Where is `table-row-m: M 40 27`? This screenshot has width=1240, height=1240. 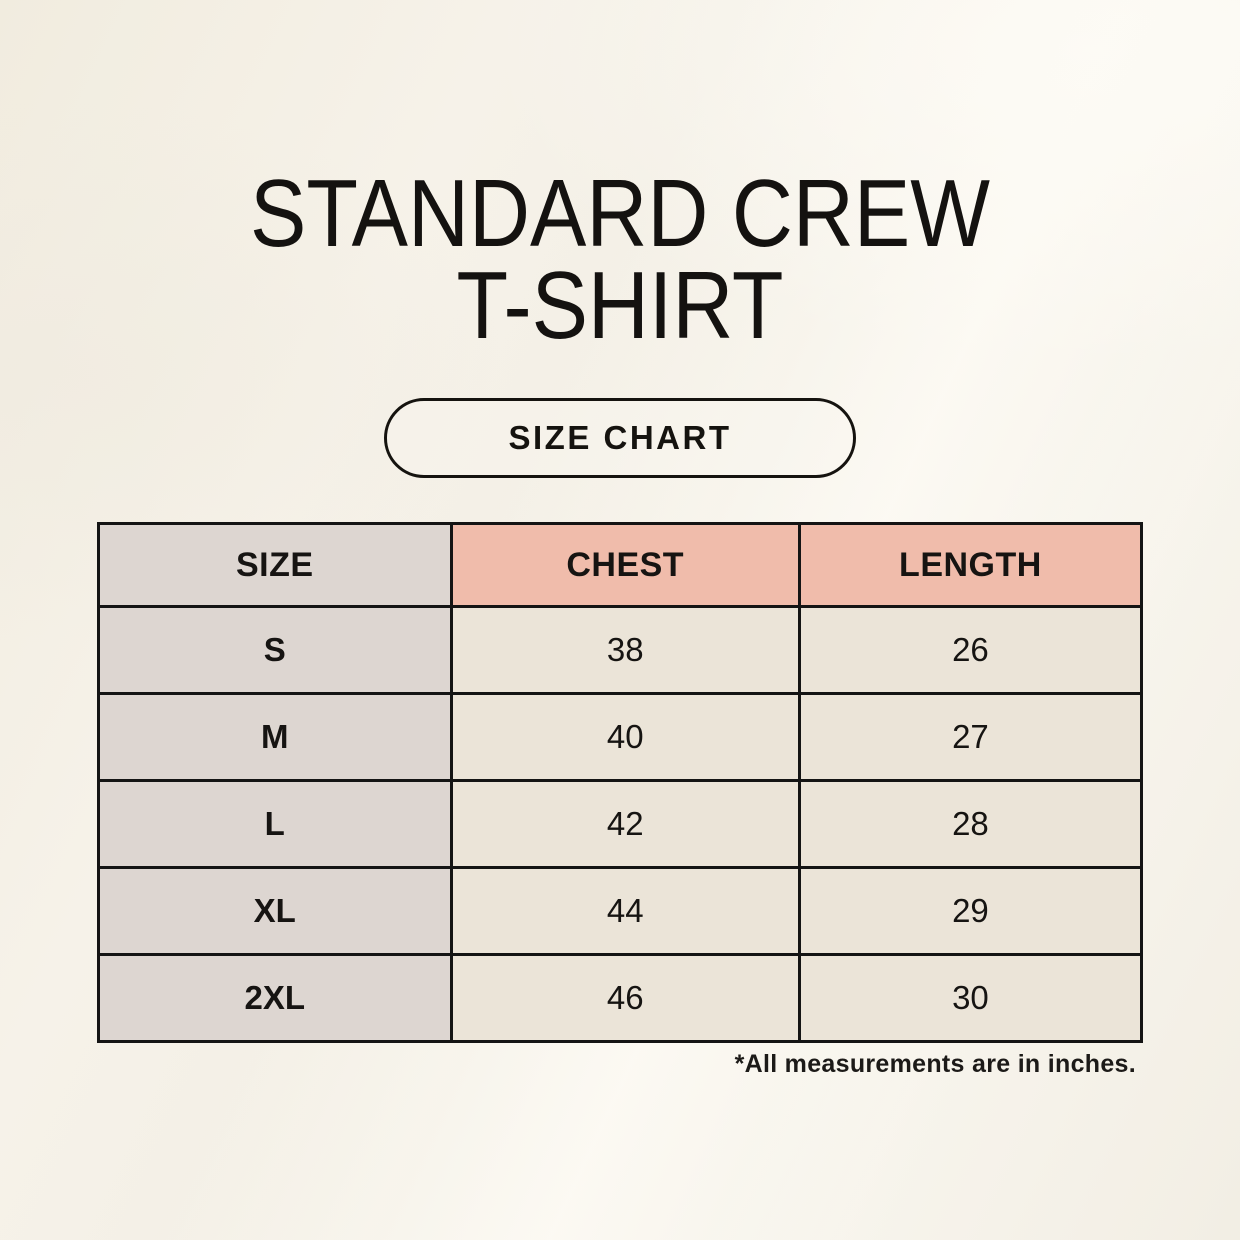
table-row-m: M 40 27 is located at coordinates (620, 737).